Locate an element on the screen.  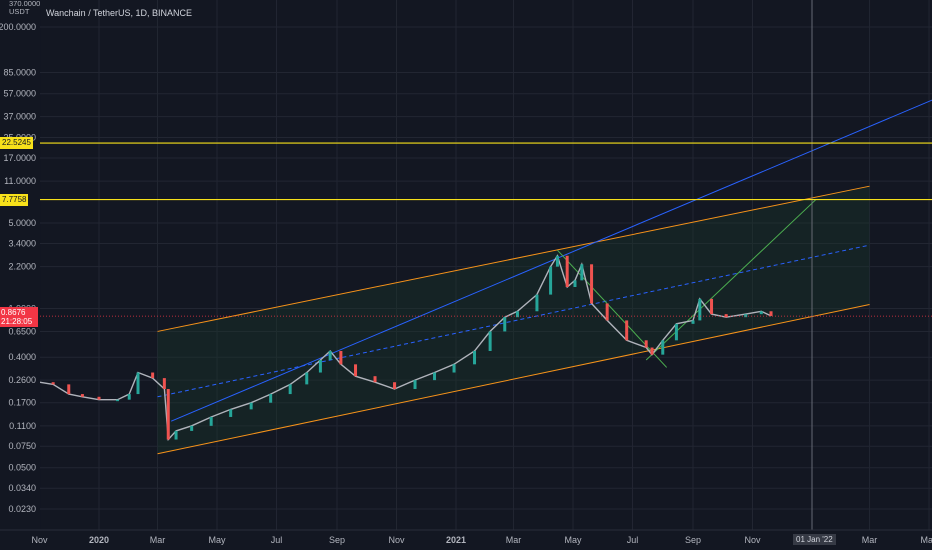
y-axis-unit: 370.0000 USDT is located at coordinates (24, 8).